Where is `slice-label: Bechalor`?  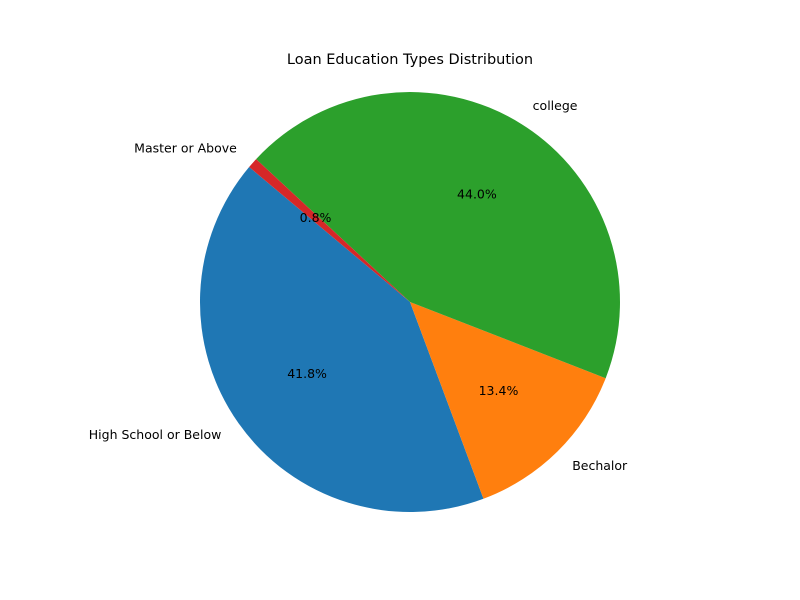 slice-label: Bechalor is located at coordinates (600, 465).